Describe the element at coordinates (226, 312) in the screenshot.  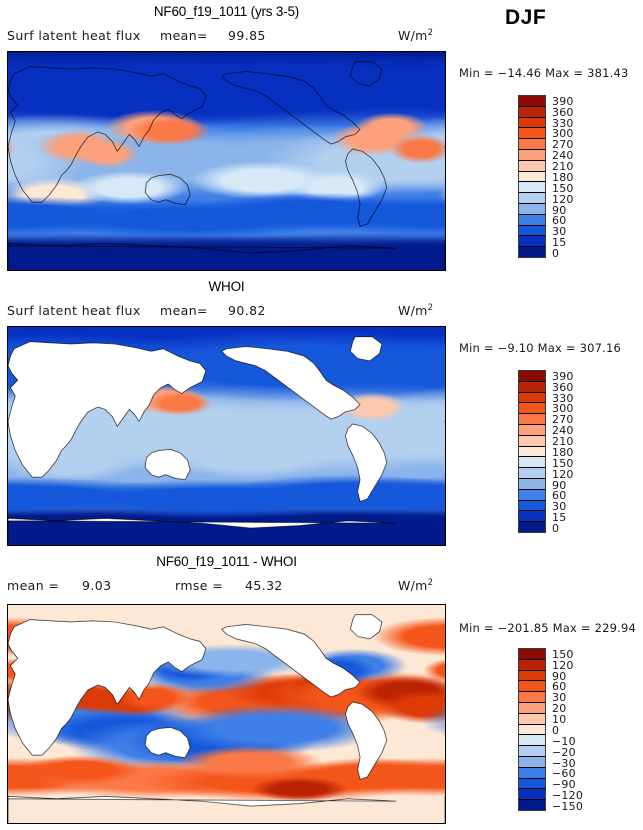
I see `panel-subhead-obs: Surf latent heat flux mean= 90.82 W/m2` at that location.